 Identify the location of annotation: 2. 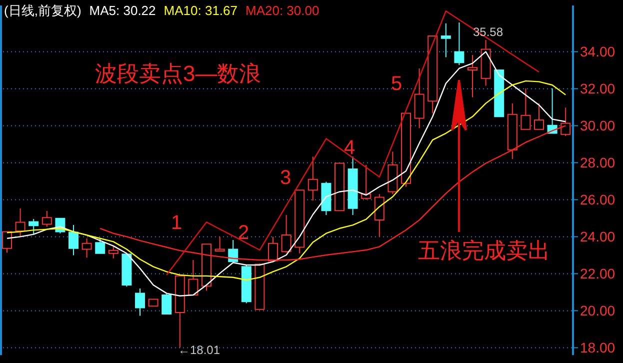
(244, 233).